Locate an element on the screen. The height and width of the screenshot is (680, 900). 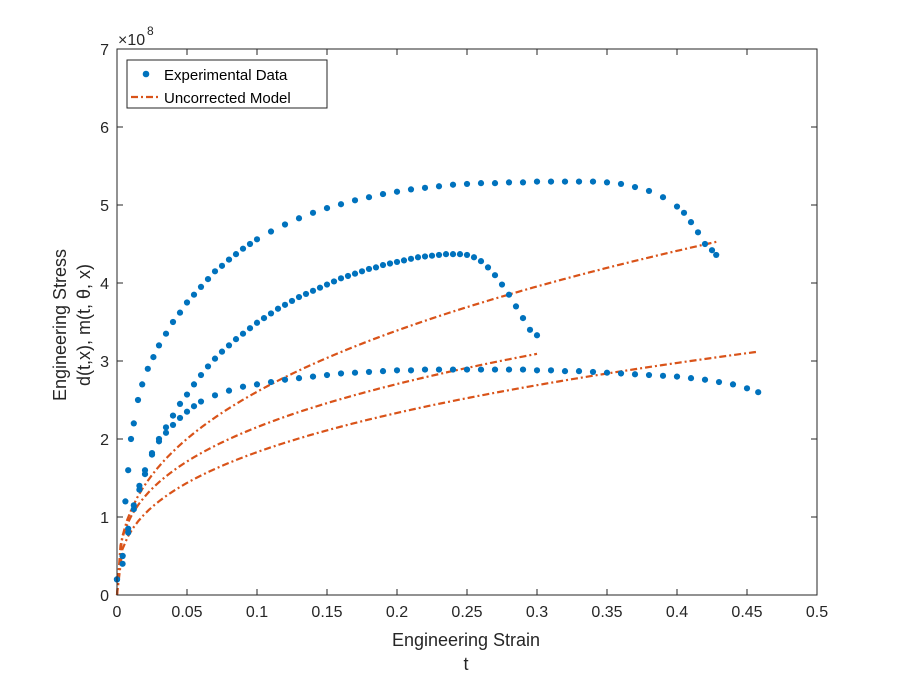
y-axis-label: Engineering Stress is located at coordinates (60, 325).